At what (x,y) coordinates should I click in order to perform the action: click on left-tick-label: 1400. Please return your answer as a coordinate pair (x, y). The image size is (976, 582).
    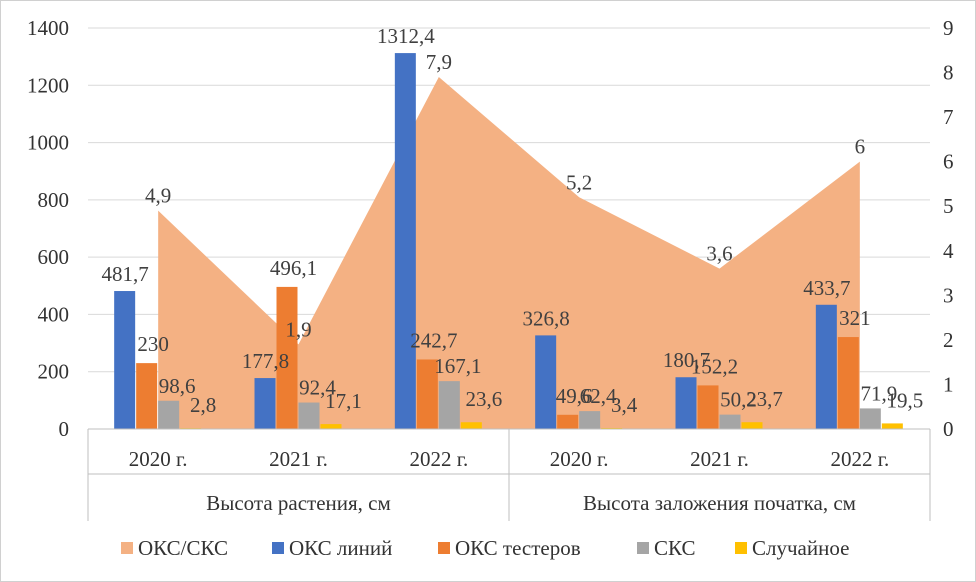
    Looking at the image, I should click on (48, 28).